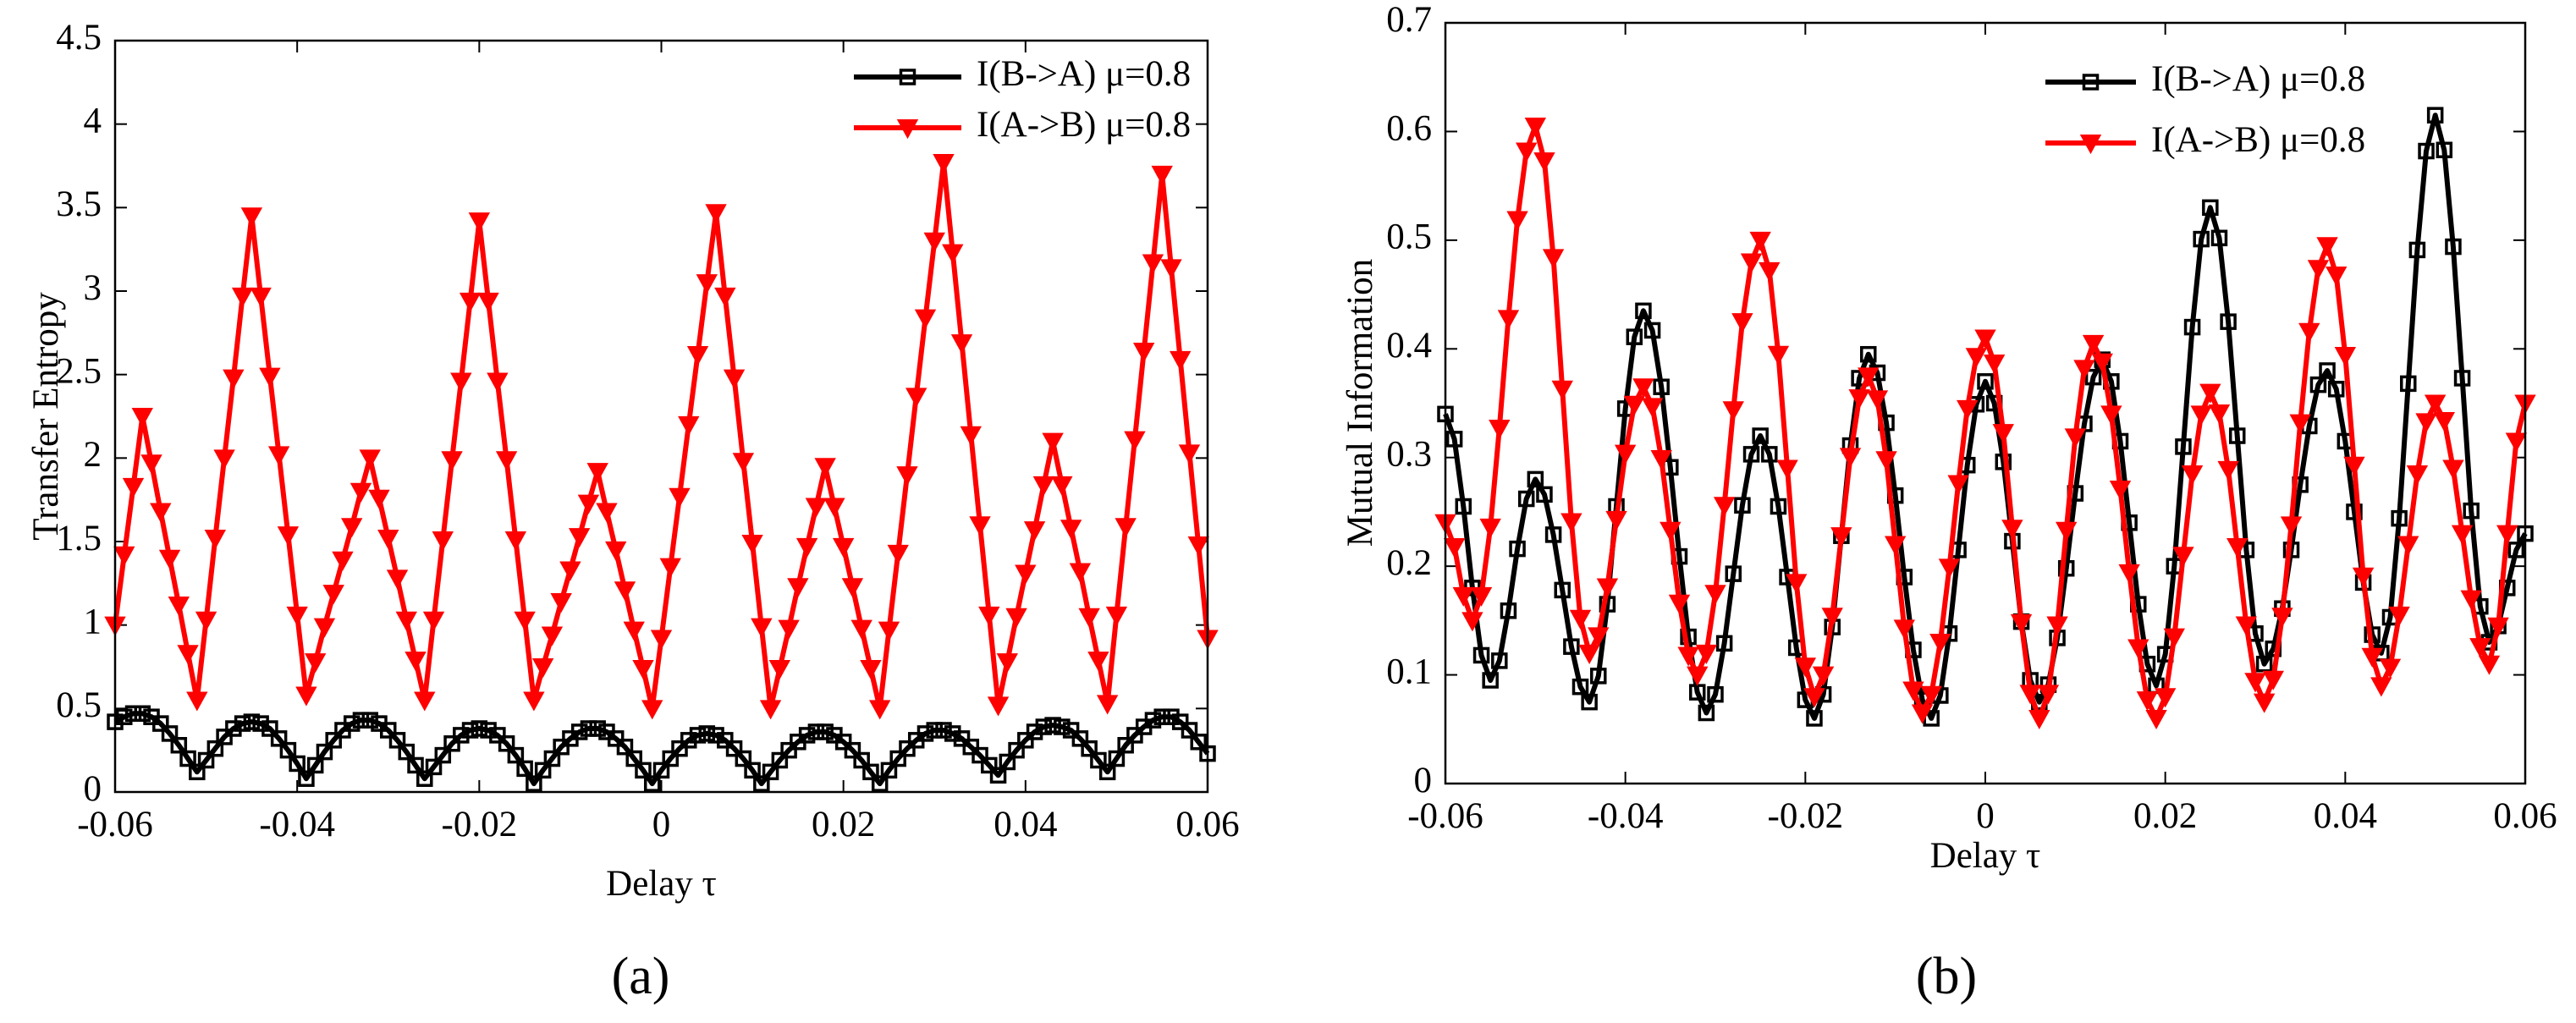 This screenshot has width=2576, height=1023. Describe the element at coordinates (79, 38) in the screenshot. I see `y-tick-label: 4.5` at that location.